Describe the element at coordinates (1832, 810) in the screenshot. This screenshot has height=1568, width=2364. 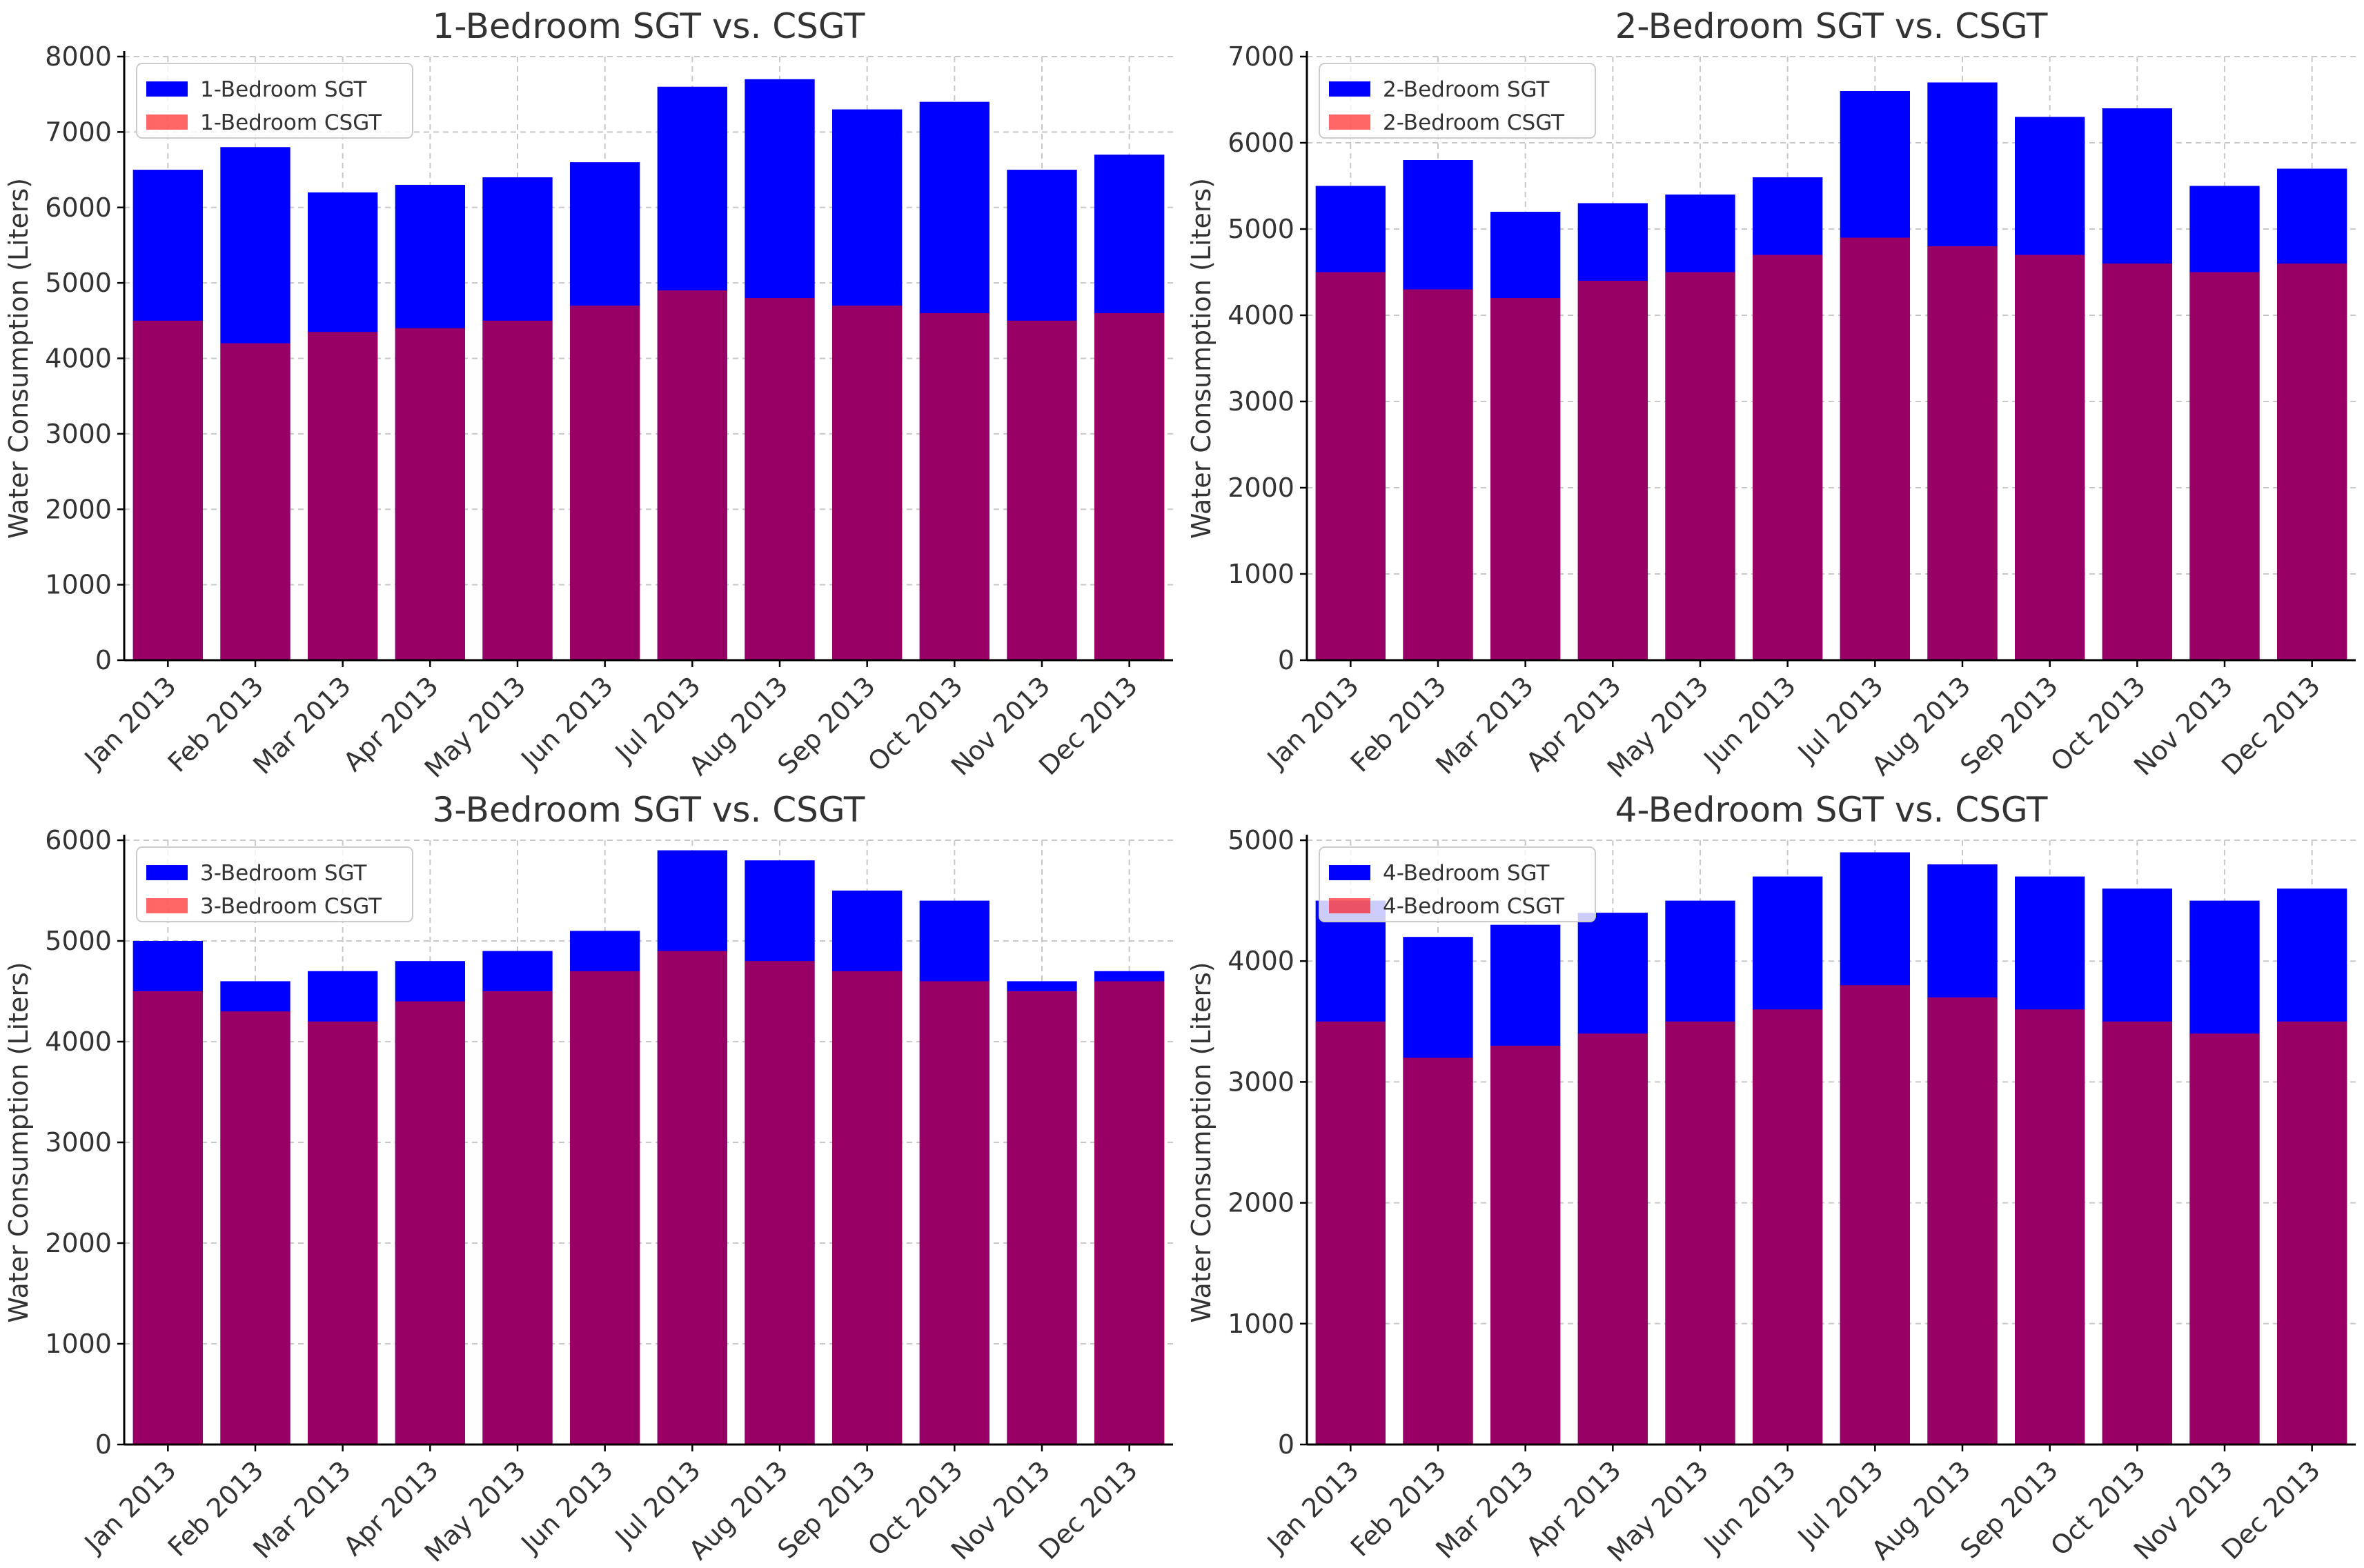
I see `chart-title: 4-Bedroom SGT vs. CSGT` at that location.